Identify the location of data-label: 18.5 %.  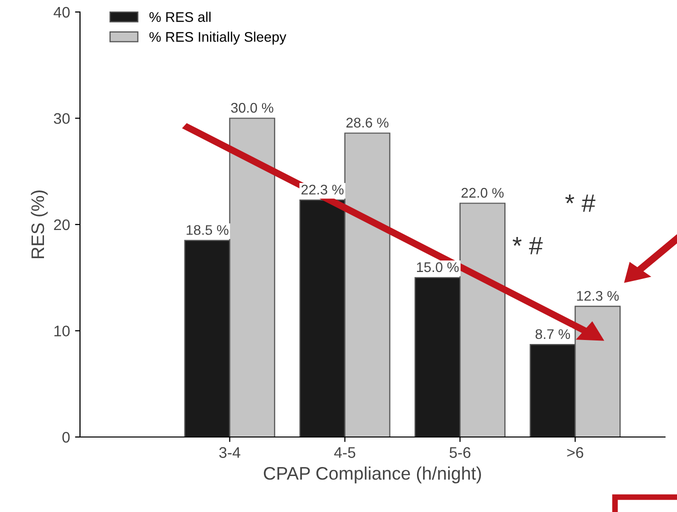
(207, 230).